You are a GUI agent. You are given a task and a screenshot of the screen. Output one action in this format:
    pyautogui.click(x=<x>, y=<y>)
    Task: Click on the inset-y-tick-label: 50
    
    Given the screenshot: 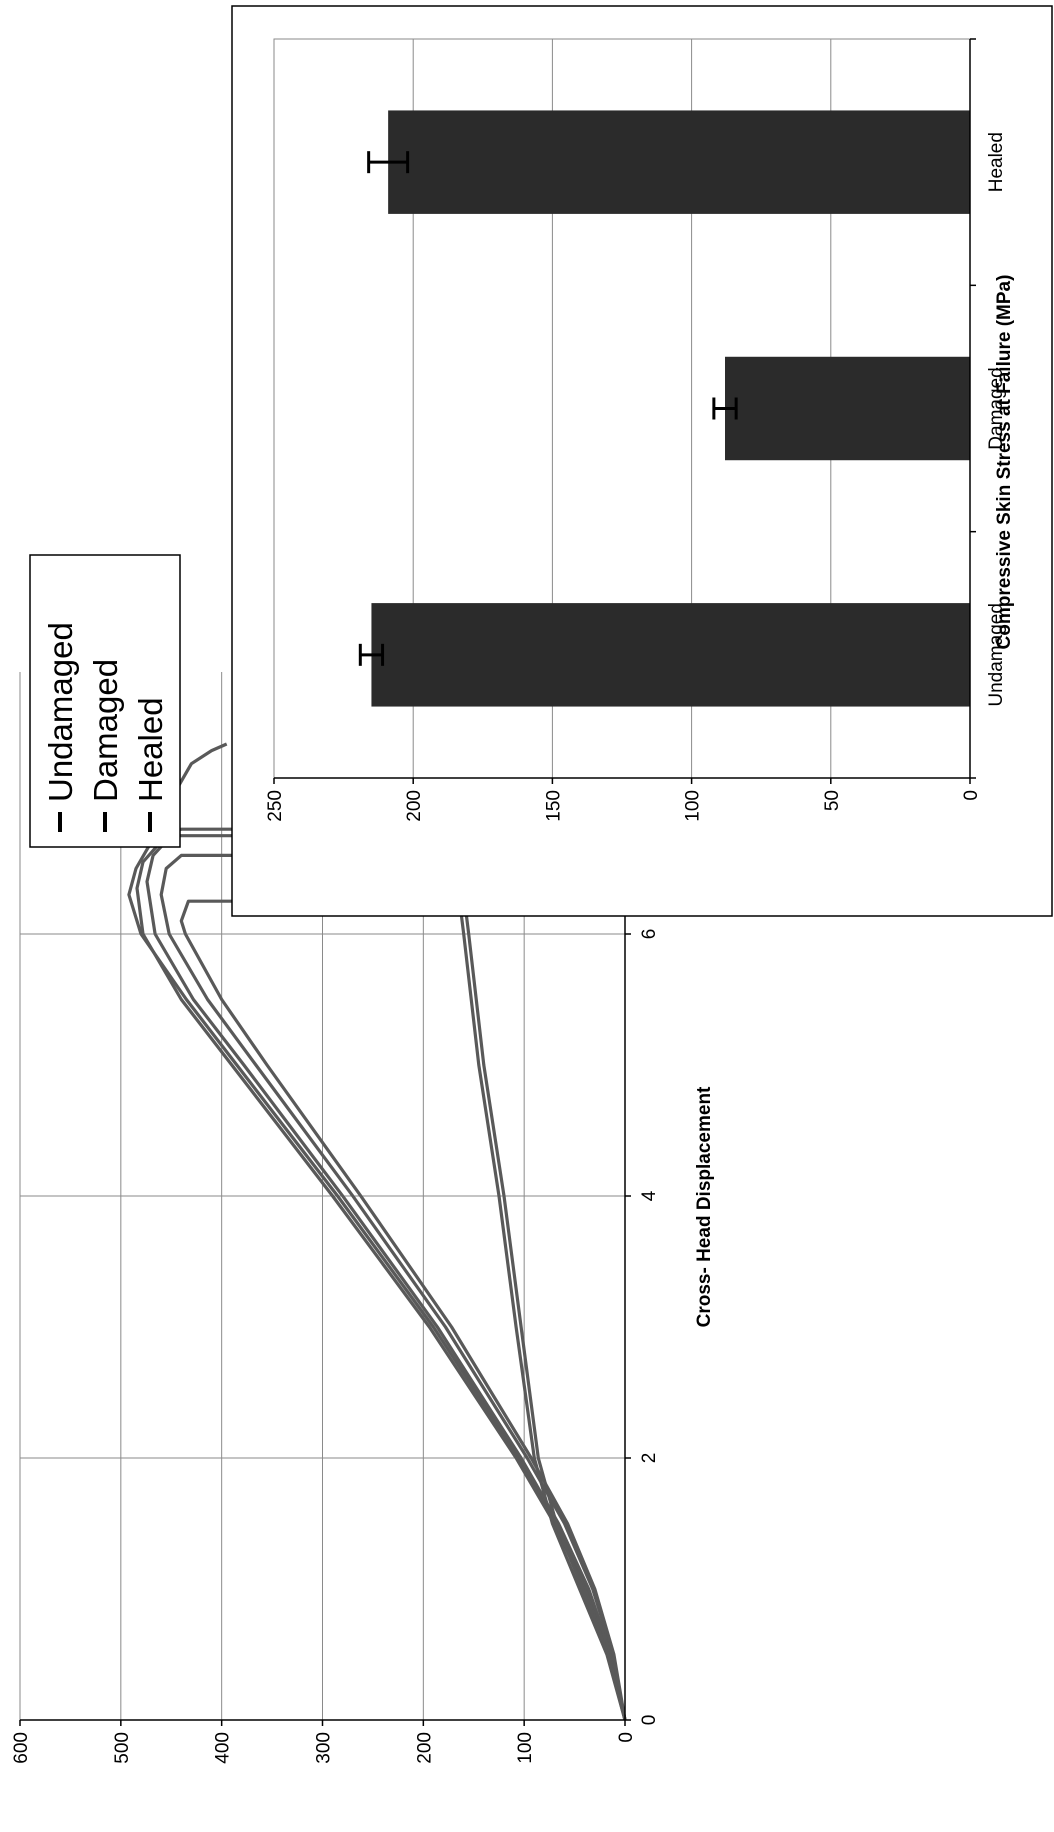 What is the action you would take?
    pyautogui.click(x=832, y=800)
    